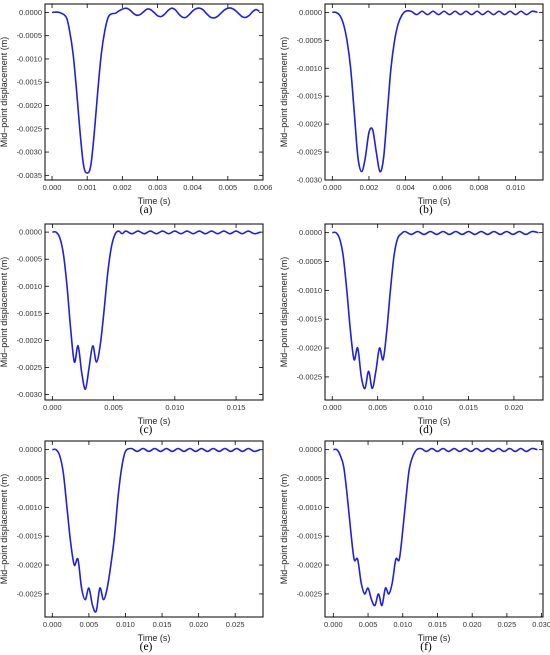 The height and width of the screenshot is (655, 550). What do you see at coordinates (426, 647) in the screenshot?
I see `panel-tag: (f)` at bounding box center [426, 647].